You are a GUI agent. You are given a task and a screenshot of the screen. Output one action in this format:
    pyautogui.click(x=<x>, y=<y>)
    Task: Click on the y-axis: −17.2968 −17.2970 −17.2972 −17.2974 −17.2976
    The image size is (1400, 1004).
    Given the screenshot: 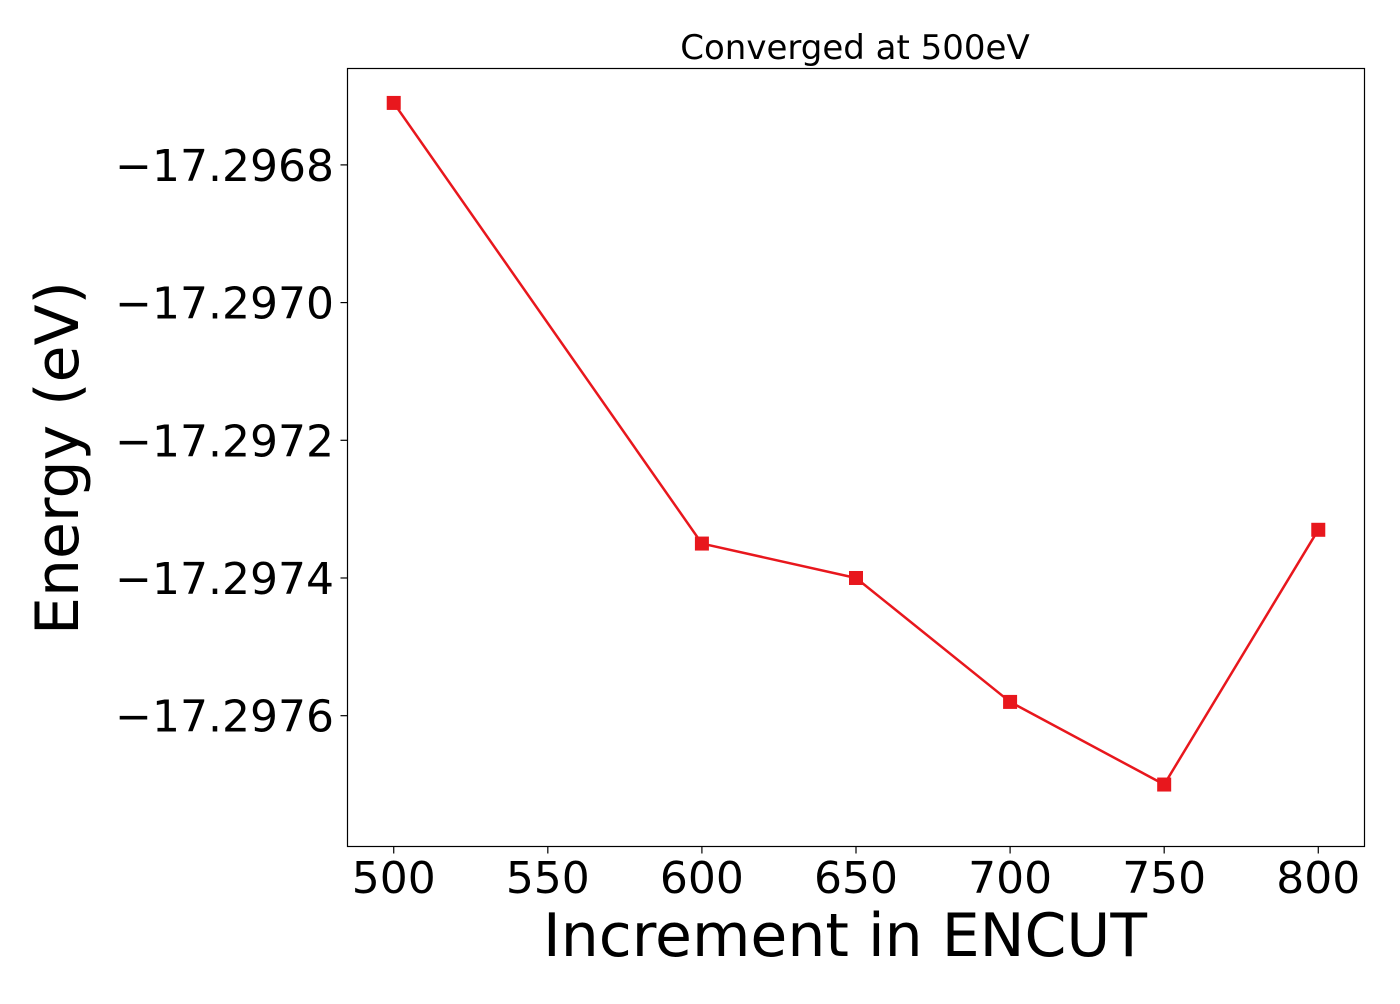 What is the action you would take?
    pyautogui.click(x=231, y=442)
    